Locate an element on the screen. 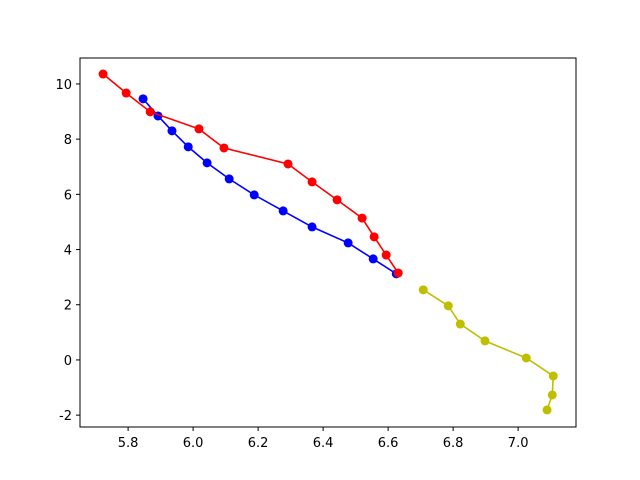  y-tick-label: 0 is located at coordinates (68, 361).